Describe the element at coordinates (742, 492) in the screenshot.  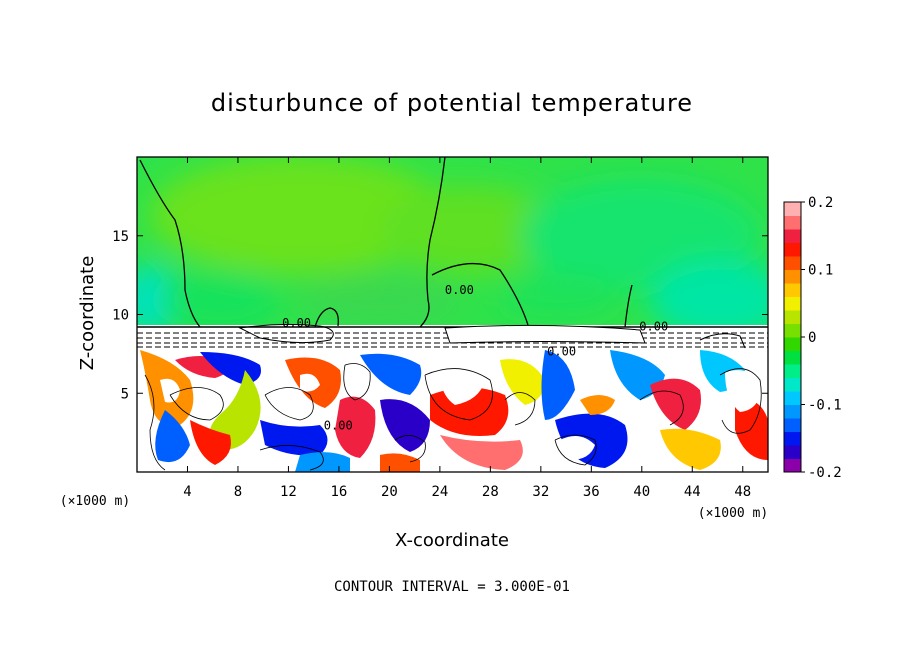
I see `x-tick-label: 48` at that location.